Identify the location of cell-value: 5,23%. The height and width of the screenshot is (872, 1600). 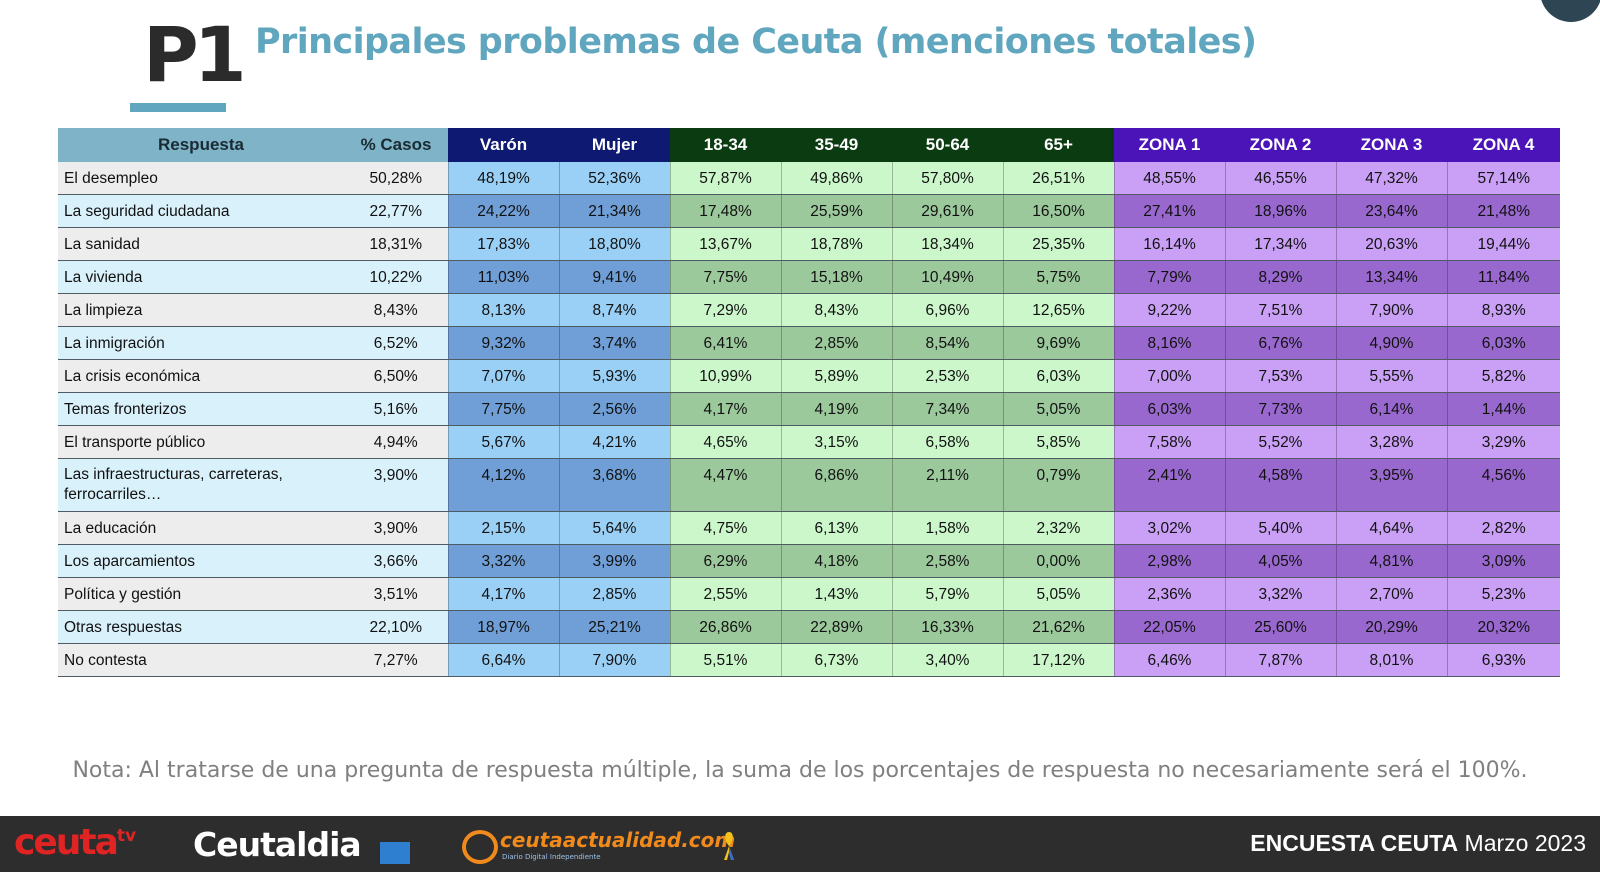
(1503, 594).